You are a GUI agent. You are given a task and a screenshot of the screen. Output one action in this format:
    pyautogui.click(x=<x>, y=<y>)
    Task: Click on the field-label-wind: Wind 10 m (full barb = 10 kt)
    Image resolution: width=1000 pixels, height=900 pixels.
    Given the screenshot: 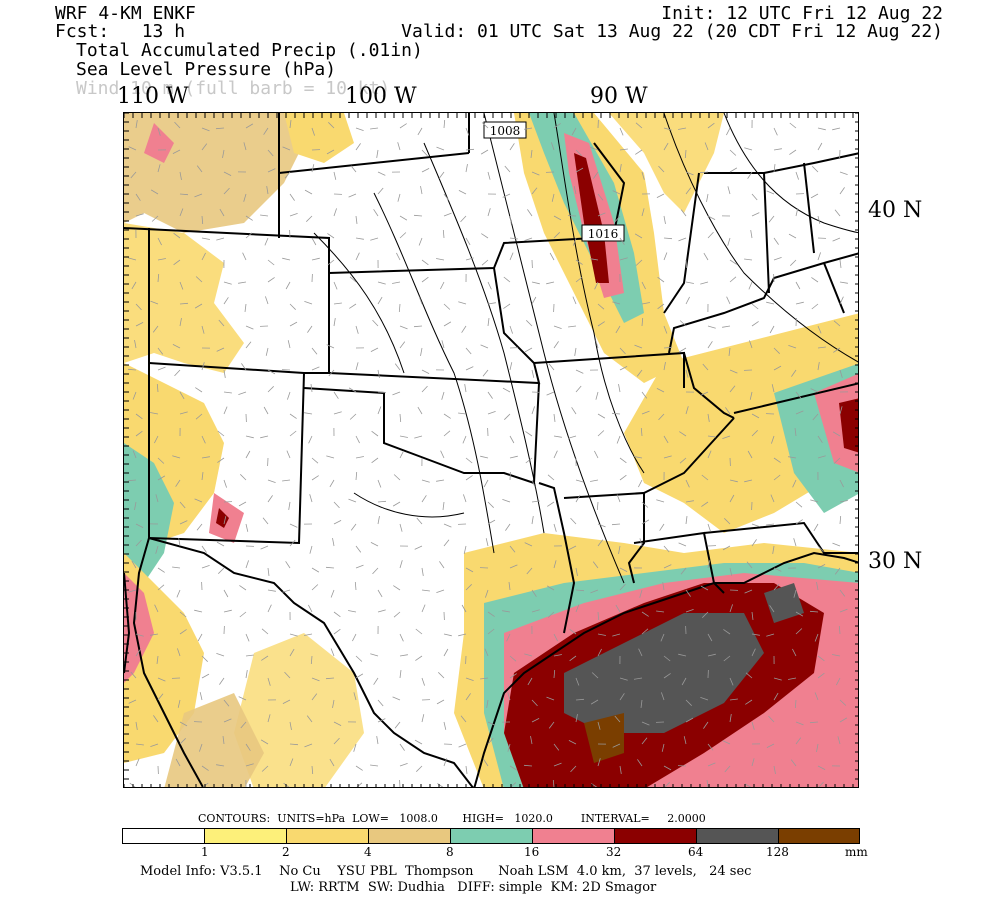 What is the action you would take?
    pyautogui.click(x=233, y=88)
    